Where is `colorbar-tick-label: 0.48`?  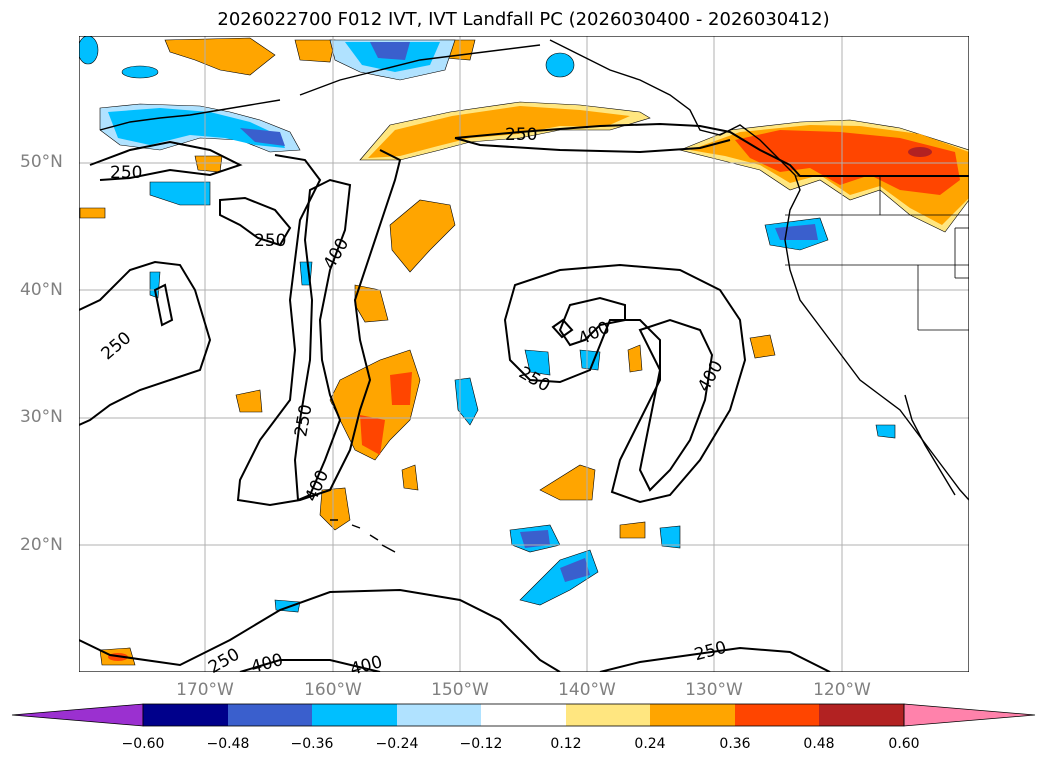
colorbar-tick-label: 0.48 is located at coordinates (819, 744).